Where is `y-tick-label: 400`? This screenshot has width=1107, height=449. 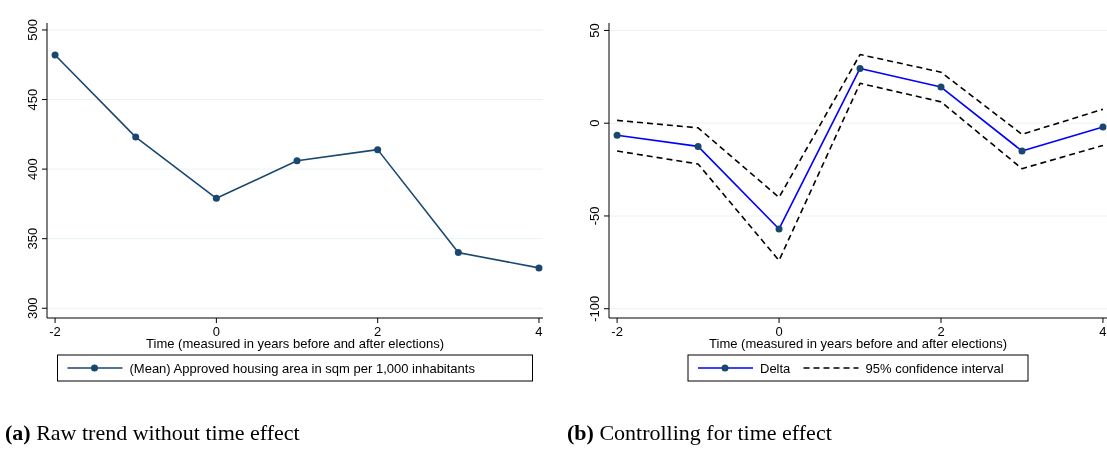 y-tick-label: 400 is located at coordinates (32, 169).